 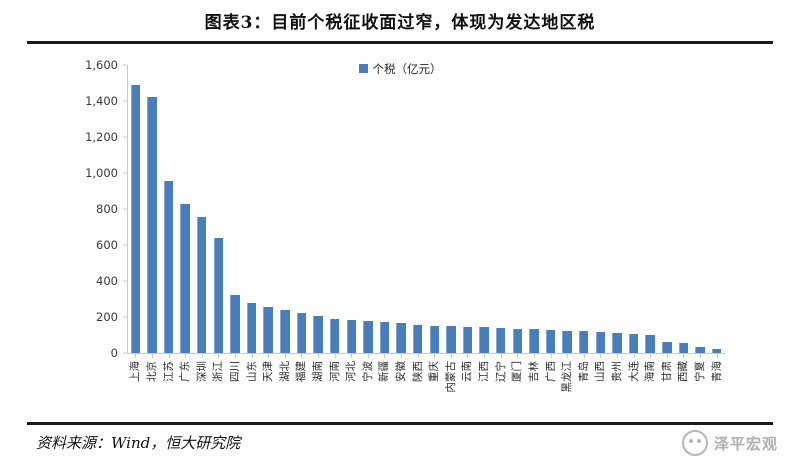 I want to click on x-axis-label-slot: 青岛, so click(x=583, y=390).